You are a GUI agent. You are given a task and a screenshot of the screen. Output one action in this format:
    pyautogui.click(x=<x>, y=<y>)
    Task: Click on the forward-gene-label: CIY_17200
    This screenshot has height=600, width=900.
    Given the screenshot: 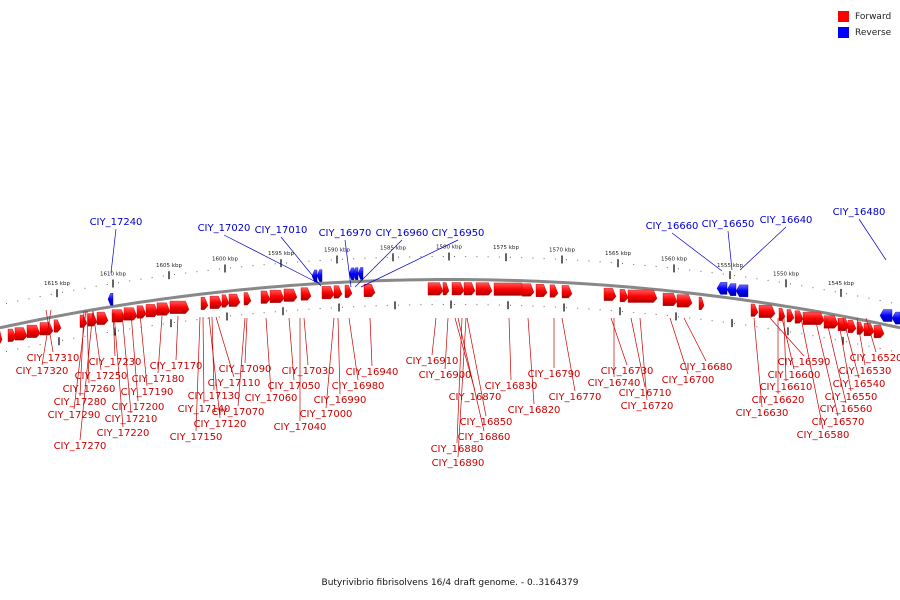 What is the action you would take?
    pyautogui.click(x=138, y=407)
    